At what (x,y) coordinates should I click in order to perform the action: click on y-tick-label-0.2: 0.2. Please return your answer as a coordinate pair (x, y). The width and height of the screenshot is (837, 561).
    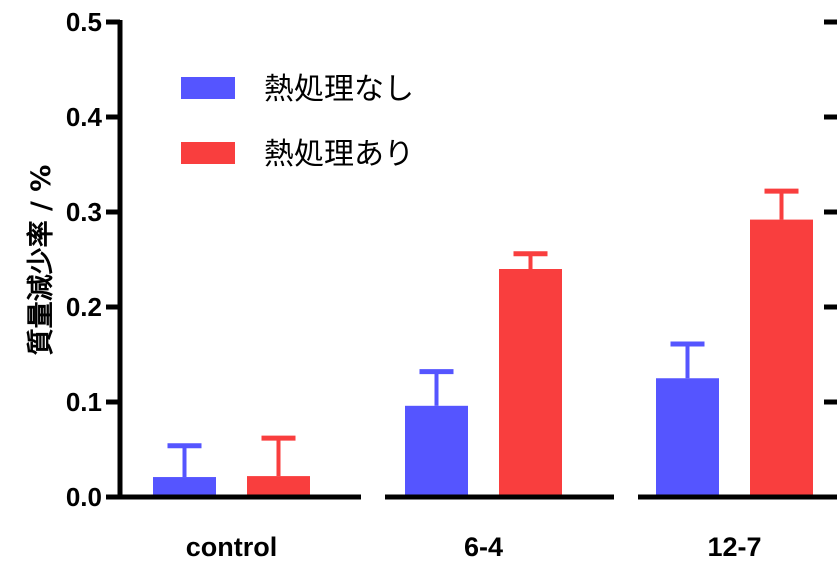
    Looking at the image, I should click on (84, 307).